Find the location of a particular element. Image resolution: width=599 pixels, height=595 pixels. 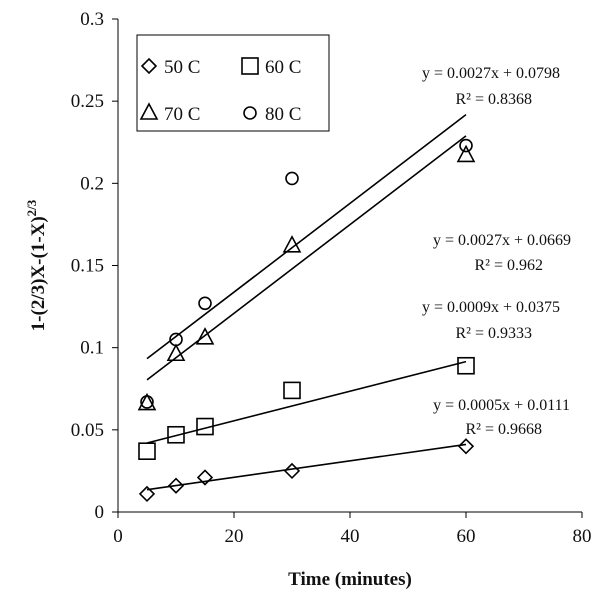

legend-label: 80 C is located at coordinates (283, 114).